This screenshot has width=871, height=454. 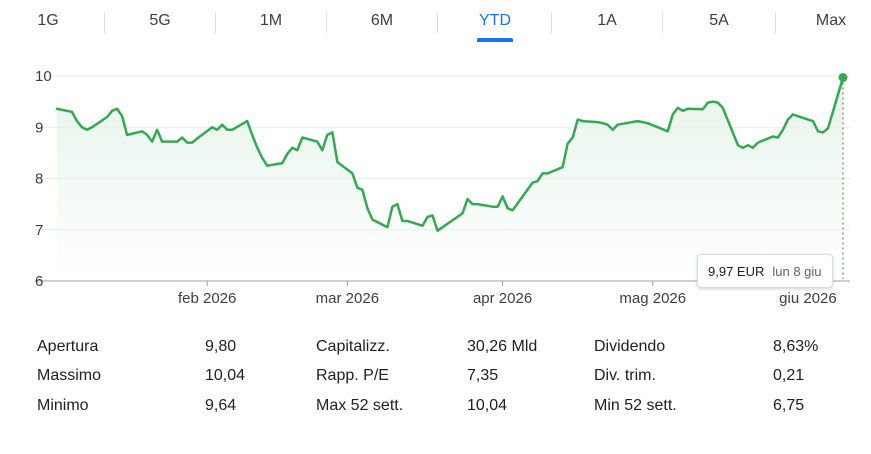 I want to click on stat-label-minimo: Minimo, so click(x=63, y=405).